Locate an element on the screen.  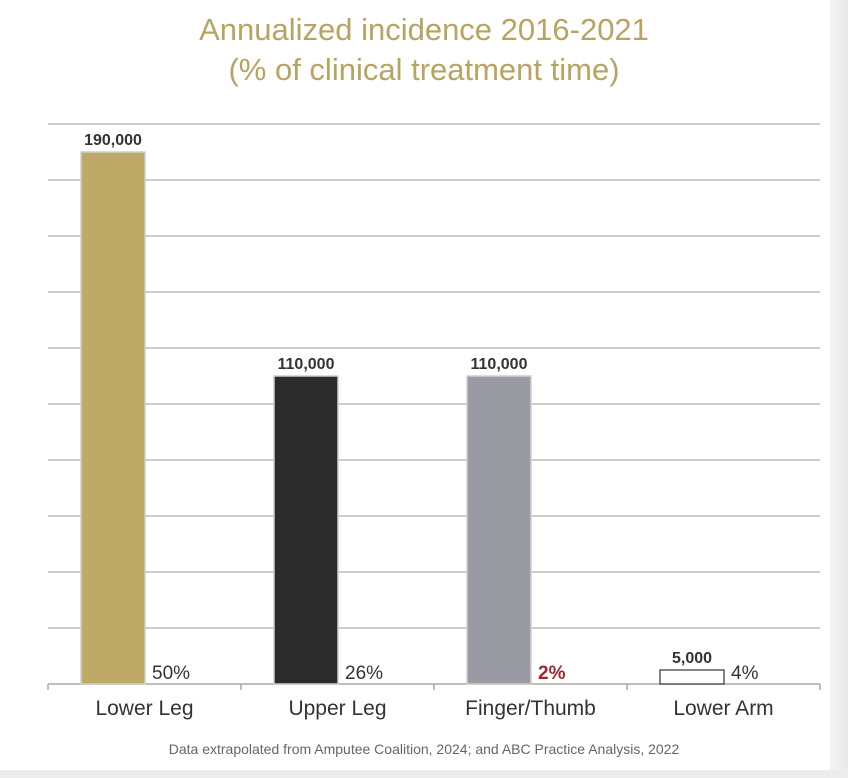
chart-title-line-2: (% of clinical treatment time) is located at coordinates (424, 69).